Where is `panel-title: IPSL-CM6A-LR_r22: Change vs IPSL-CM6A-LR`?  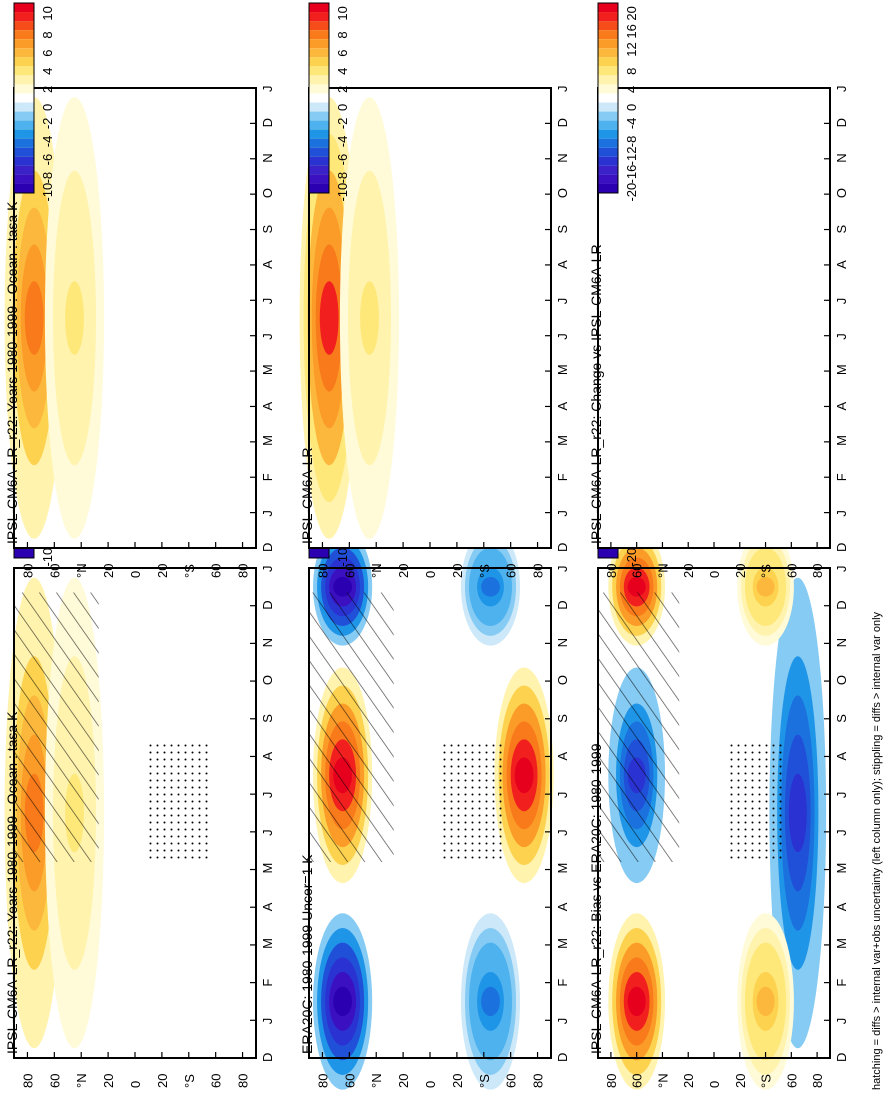 panel-title: IPSL-CM6A-LR_r22: Change vs IPSL-CM6A-LR is located at coordinates (596, 394).